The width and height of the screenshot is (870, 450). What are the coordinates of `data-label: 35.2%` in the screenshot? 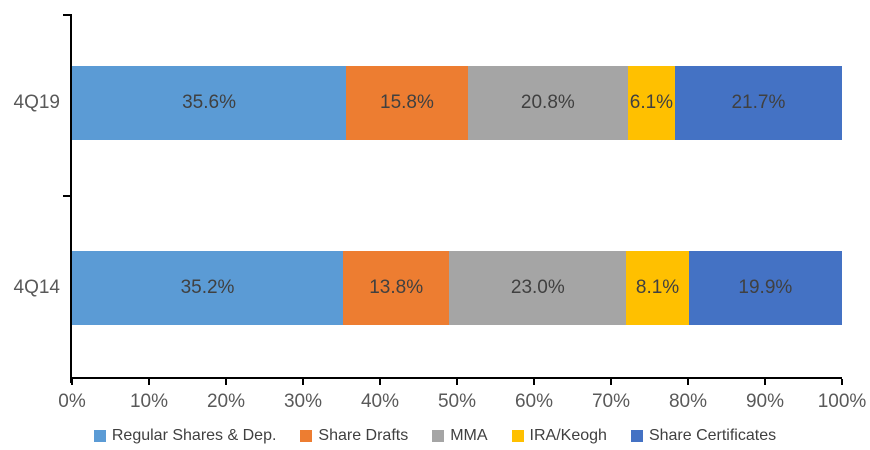 It's located at (207, 287).